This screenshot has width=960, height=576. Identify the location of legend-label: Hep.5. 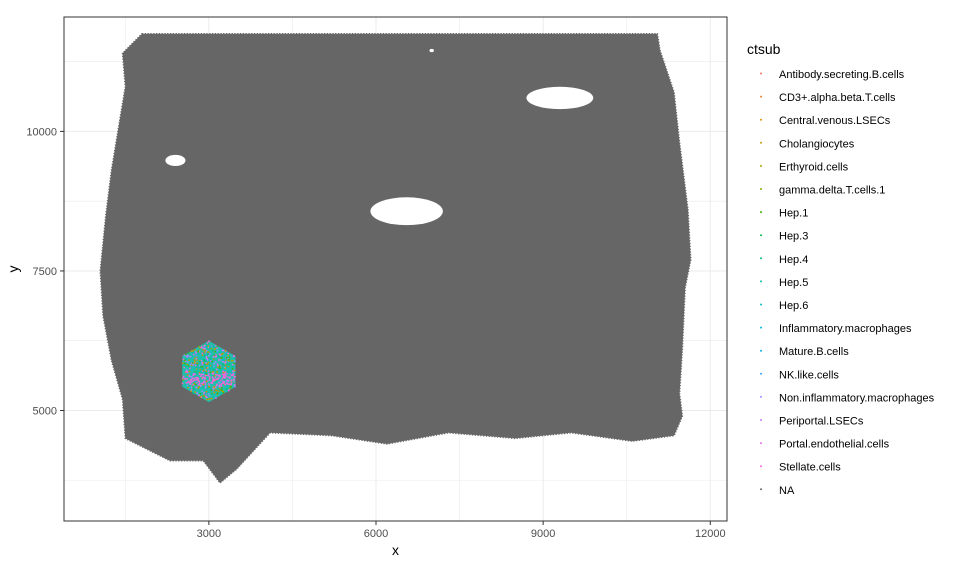
(793, 283).